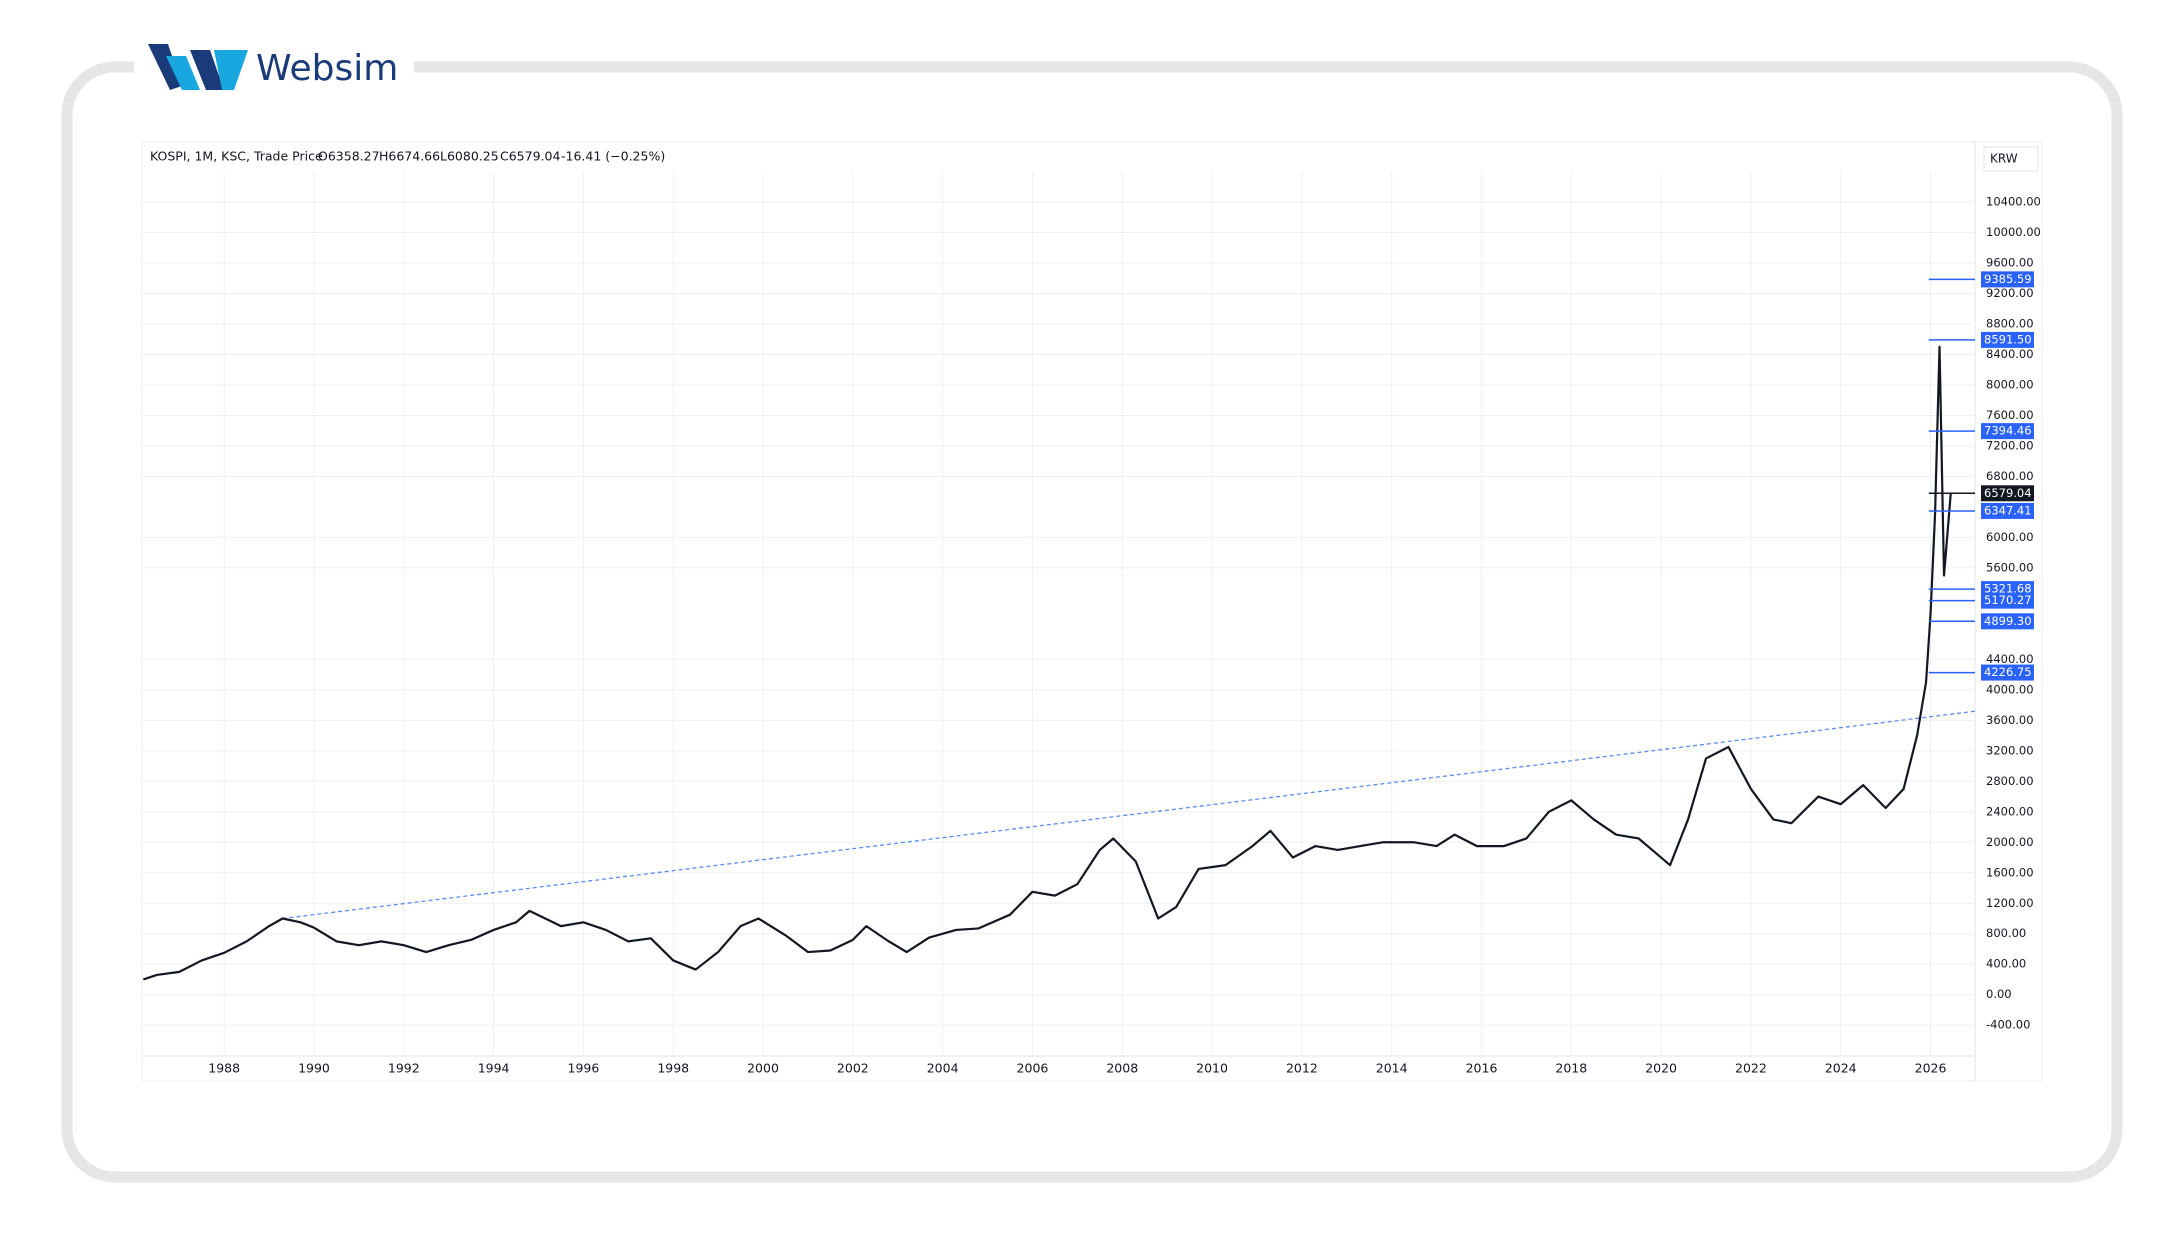 Image resolution: width=2184 pixels, height=1249 pixels. I want to click on x-tick-label: 2002, so click(853, 1068).